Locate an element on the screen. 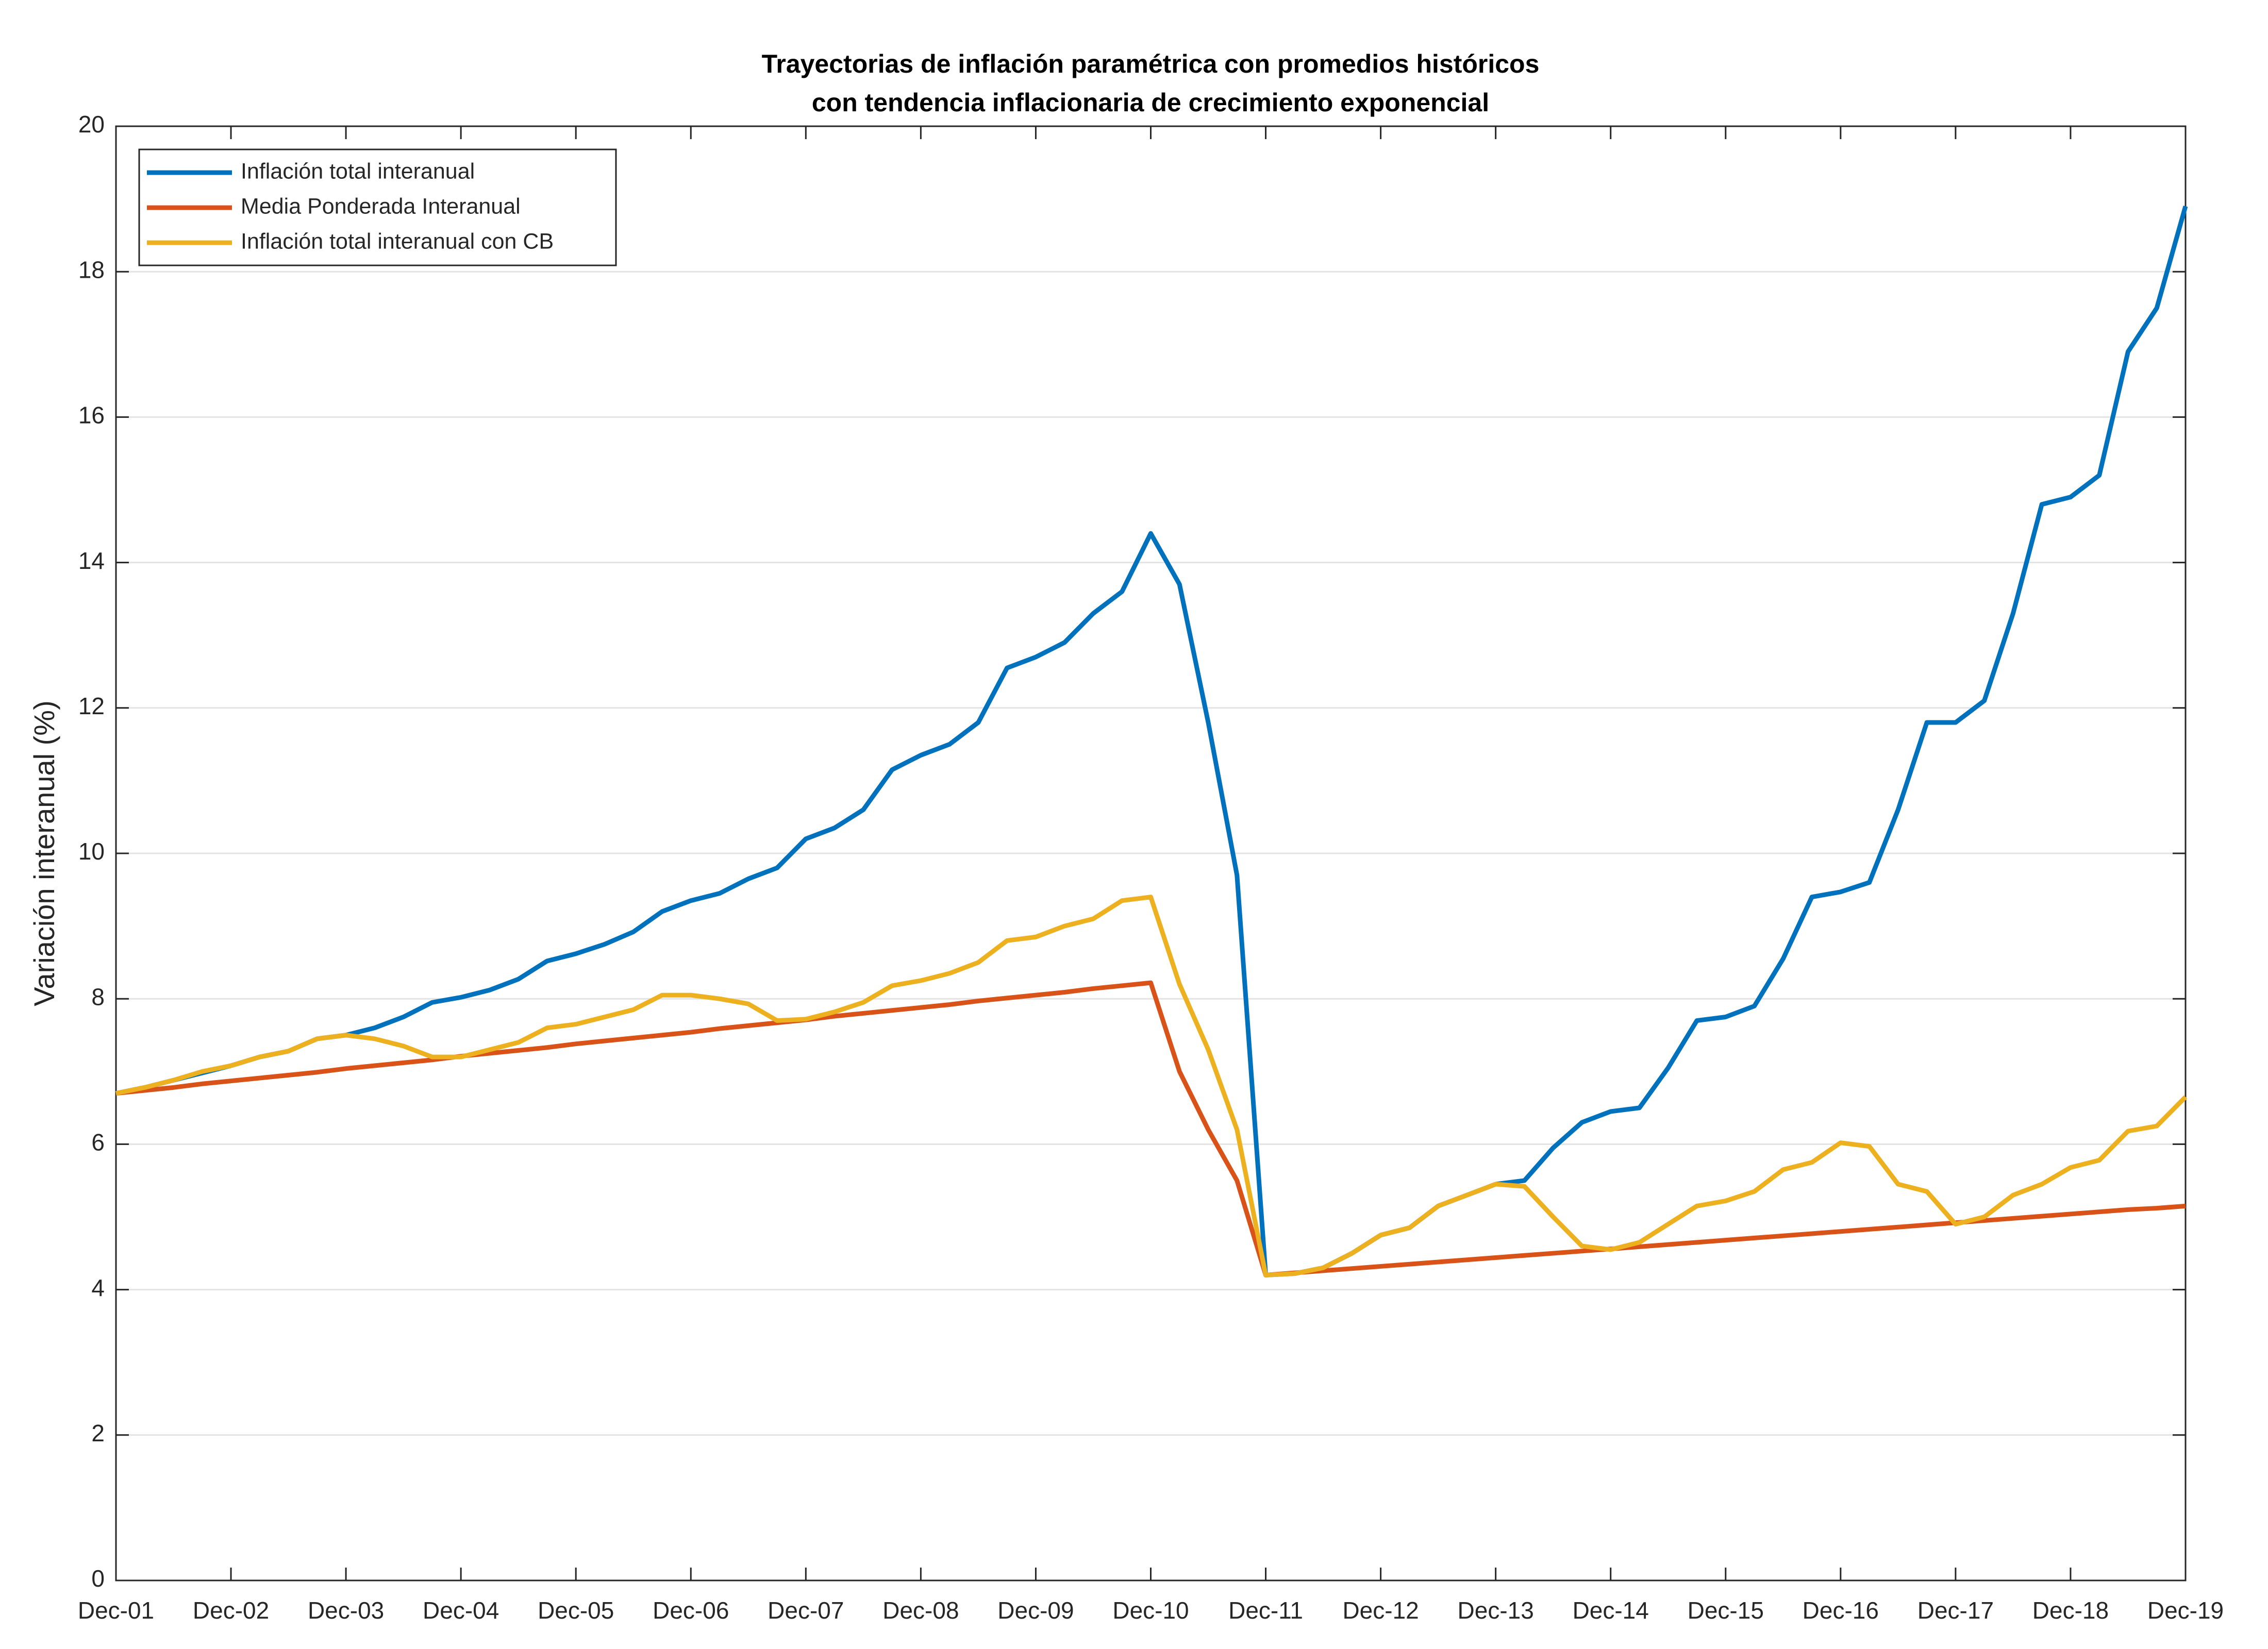 This screenshot has width=2268, height=1649. x-tick-label: Dec-16 is located at coordinates (1841, 1610).